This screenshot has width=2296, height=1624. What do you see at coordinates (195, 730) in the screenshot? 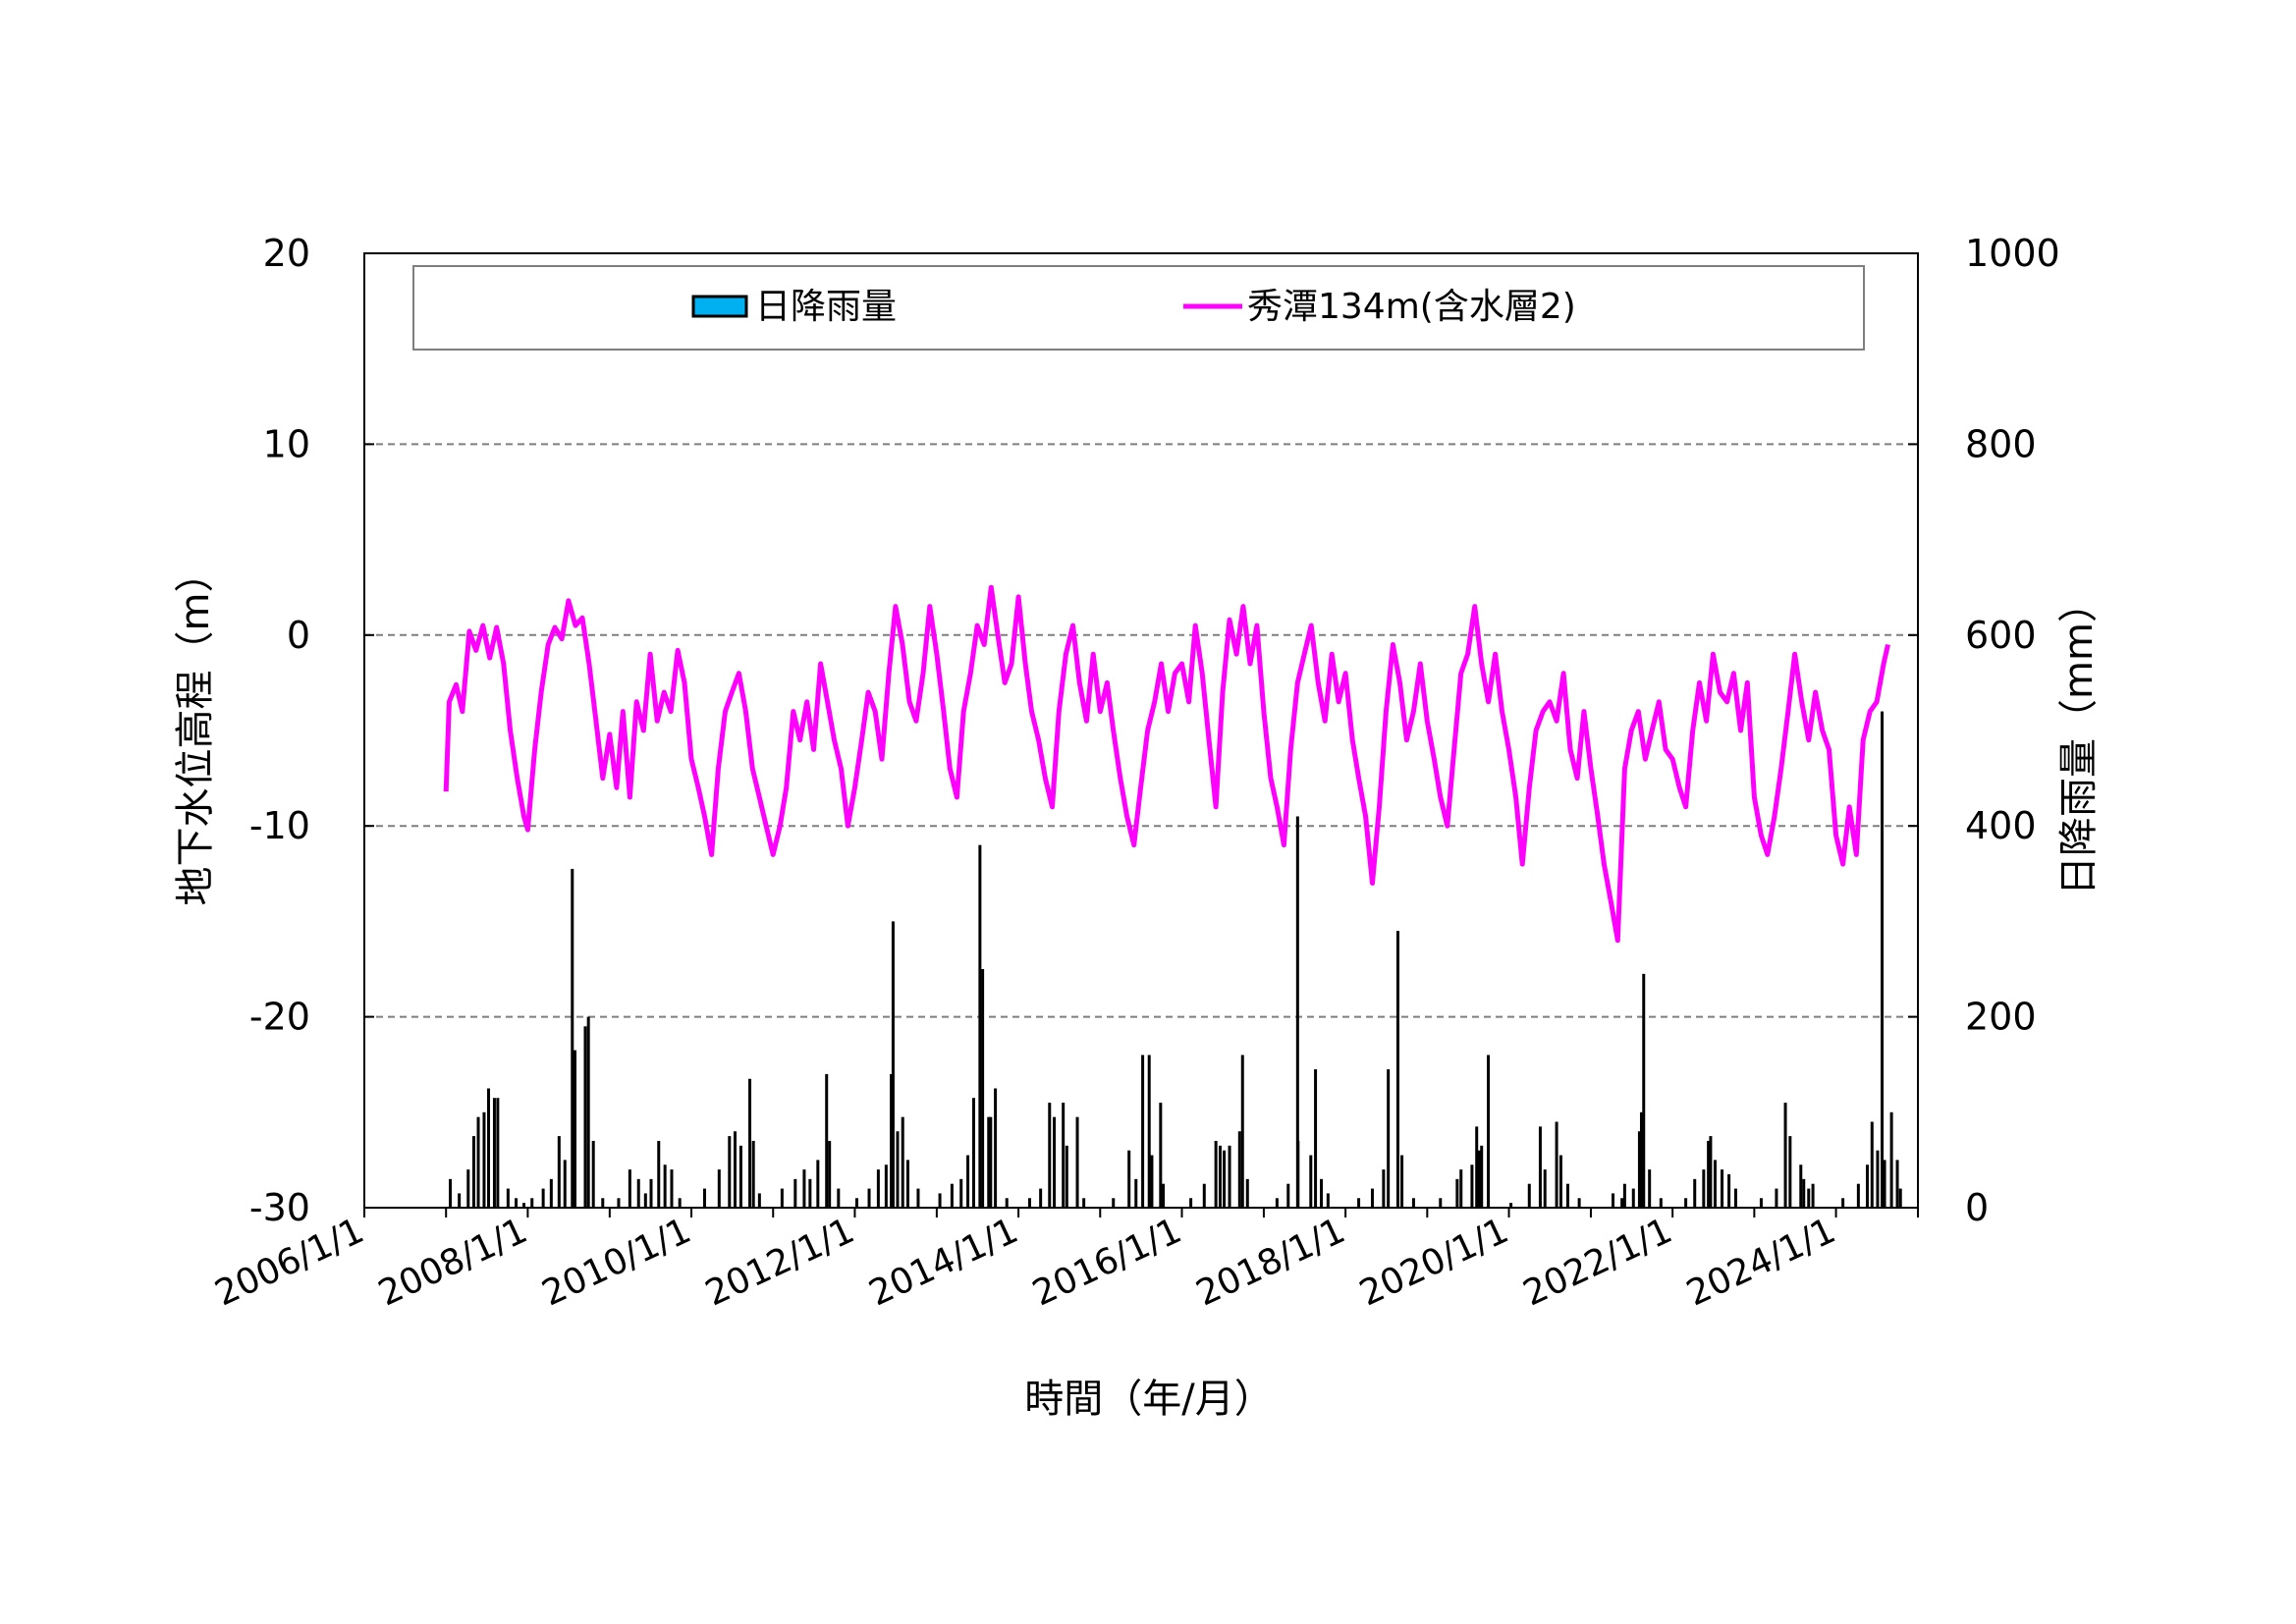
I see `y-axis-left-title: 地下水位高程（m）` at bounding box center [195, 730].